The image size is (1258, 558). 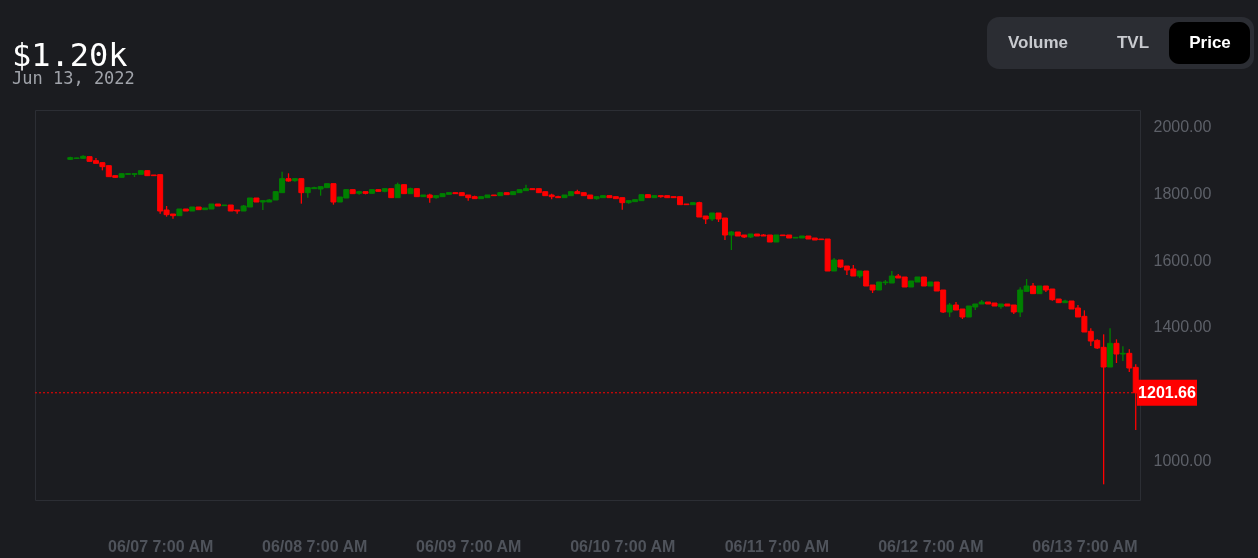 What do you see at coordinates (1182, 260) in the screenshot?
I see `y-tick-label: 1600.00` at bounding box center [1182, 260].